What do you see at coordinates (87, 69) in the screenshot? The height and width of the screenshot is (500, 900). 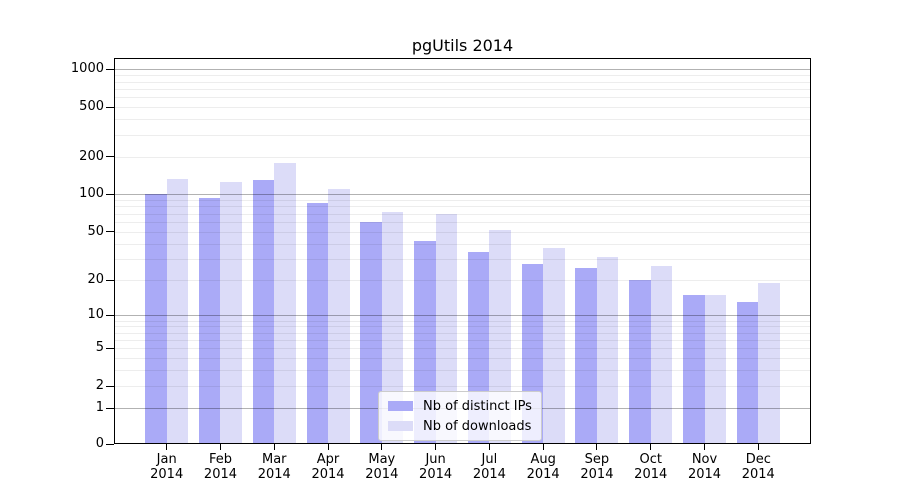 I see `y-tick-label-1000: 1000` at bounding box center [87, 69].